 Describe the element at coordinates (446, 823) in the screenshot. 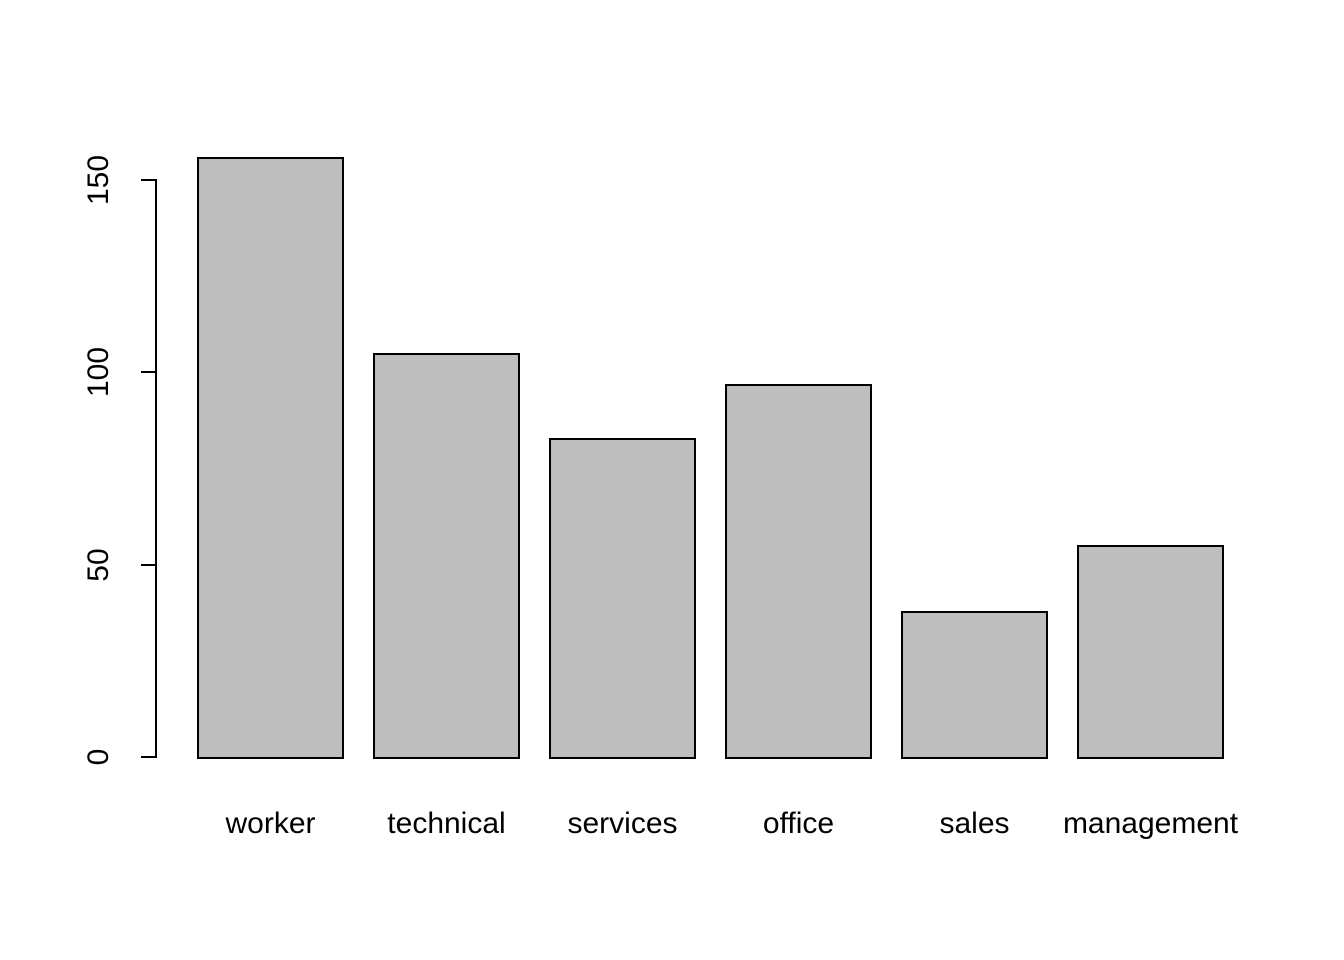

I see `x-category-label-technical: technical` at that location.